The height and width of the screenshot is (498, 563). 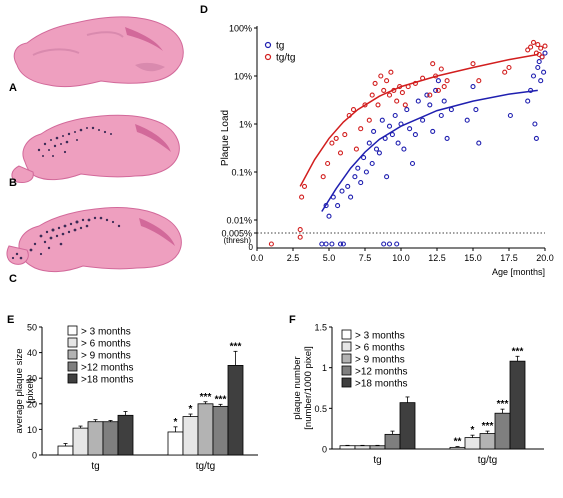 What do you see at coordinates (320, 409) in the screenshot?
I see `y-tick-label: 0.5` at bounding box center [320, 409].